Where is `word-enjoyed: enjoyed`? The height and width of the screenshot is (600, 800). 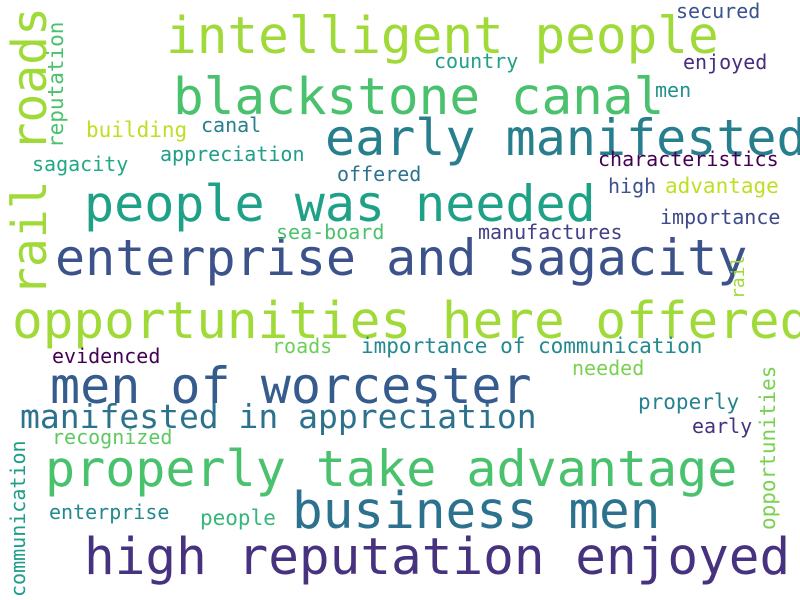 word-enjoyed: enjoyed is located at coordinates (725, 62).